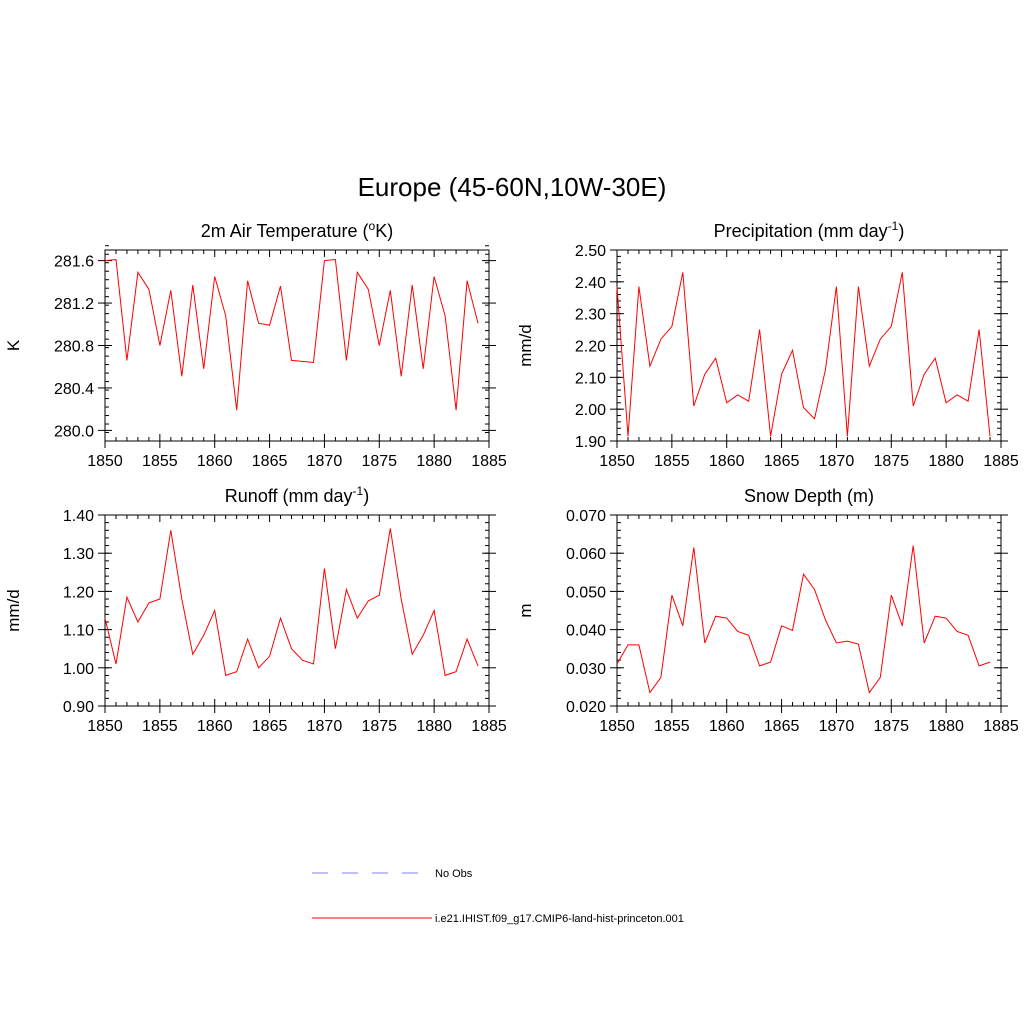 This screenshot has height=1024, width=1024. I want to click on y-tick-label: 2.10, so click(590, 378).